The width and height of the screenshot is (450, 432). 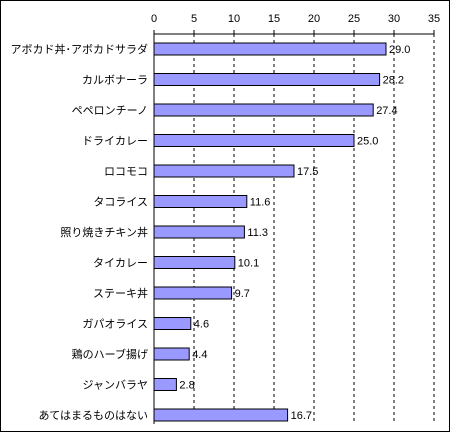 I want to click on value-label: 16.7, so click(x=301, y=416).